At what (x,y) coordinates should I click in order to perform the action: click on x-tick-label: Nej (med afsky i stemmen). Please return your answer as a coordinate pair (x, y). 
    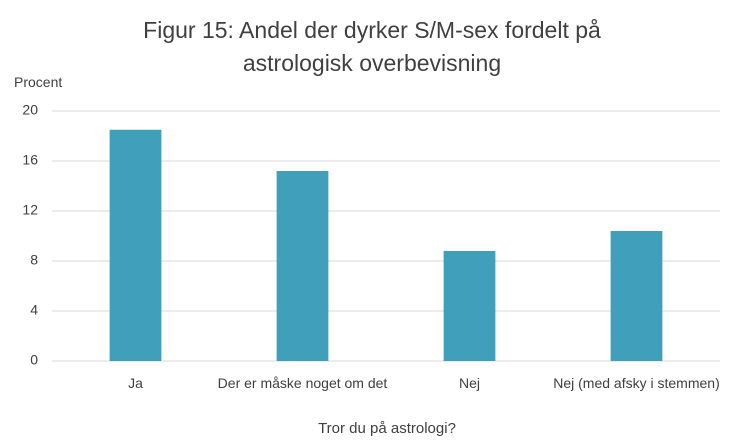
    Looking at the image, I should click on (636, 383).